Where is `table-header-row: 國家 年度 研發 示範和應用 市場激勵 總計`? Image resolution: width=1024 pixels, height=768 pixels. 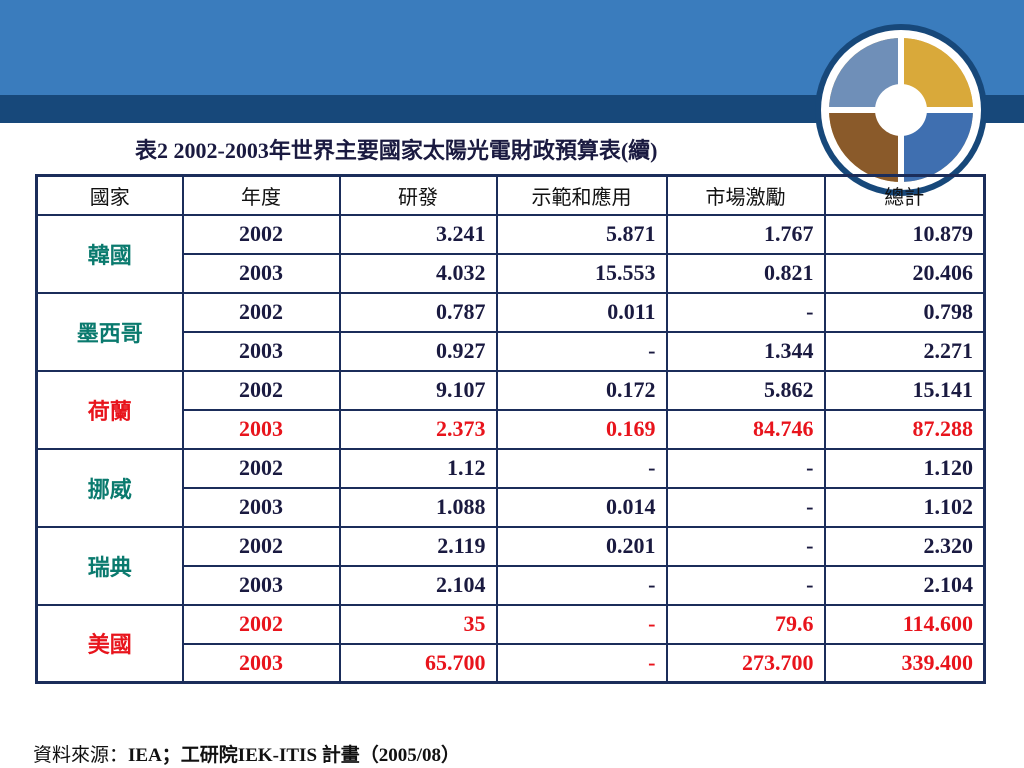
table-header-row: 國家 年度 研發 示範和應用 市場激勵 總計 is located at coordinates (510, 195).